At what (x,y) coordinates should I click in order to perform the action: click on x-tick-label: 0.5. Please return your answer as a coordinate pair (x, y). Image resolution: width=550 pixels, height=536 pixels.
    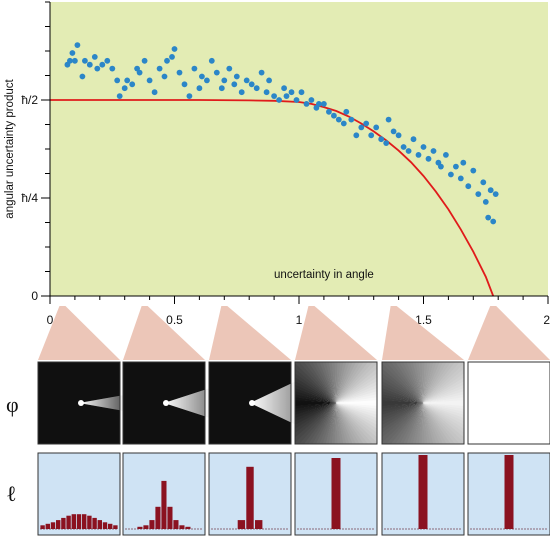
    Looking at the image, I should click on (174, 320).